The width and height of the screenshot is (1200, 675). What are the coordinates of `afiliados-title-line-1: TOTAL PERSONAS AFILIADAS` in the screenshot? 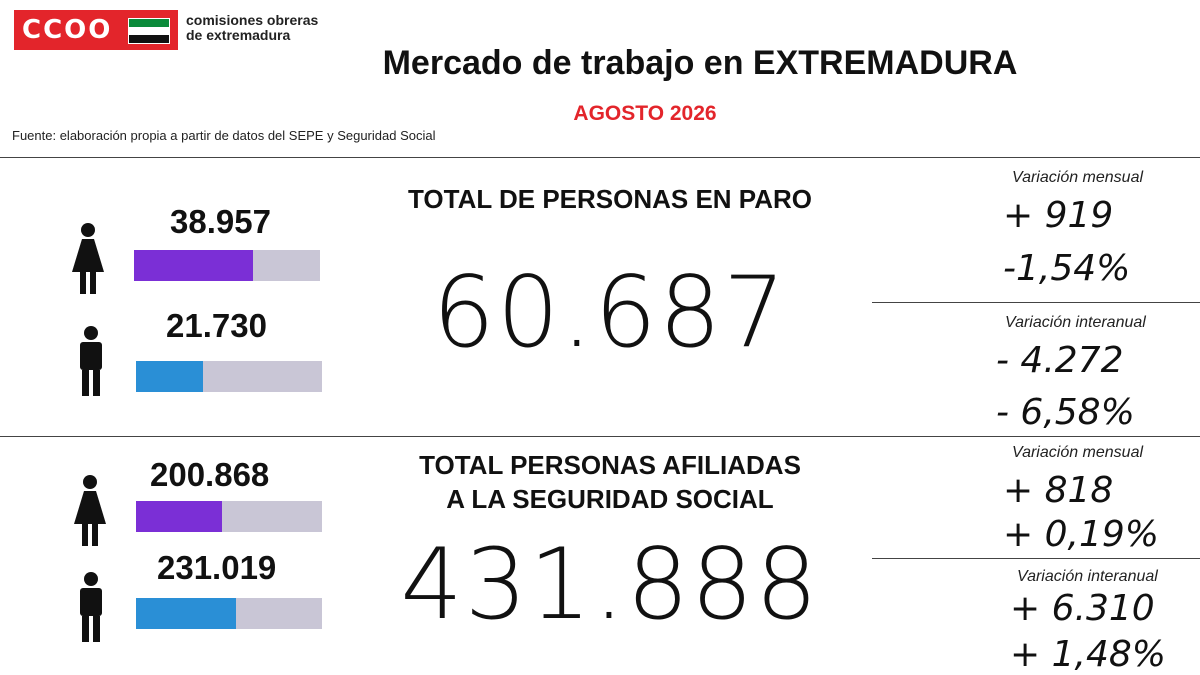 It's located at (610, 465).